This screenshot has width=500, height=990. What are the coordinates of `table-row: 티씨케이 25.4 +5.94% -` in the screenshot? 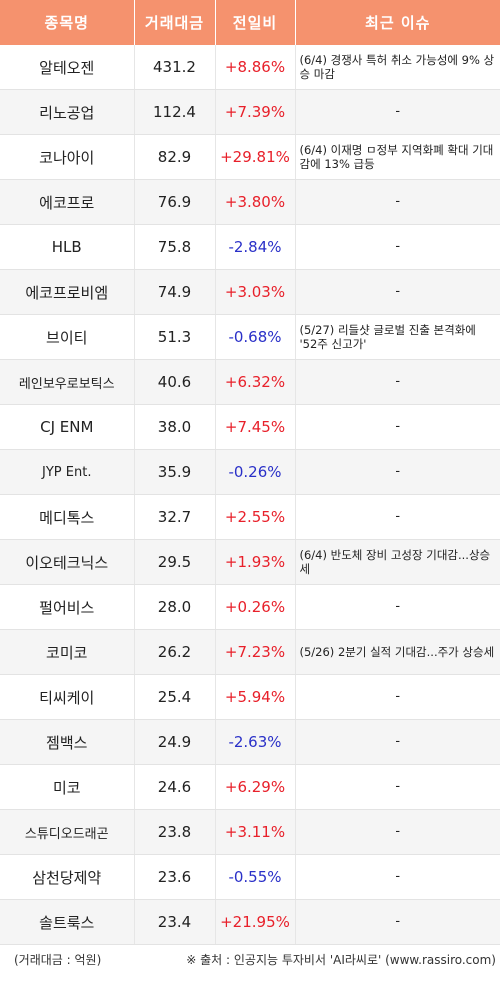 It's located at (250, 697).